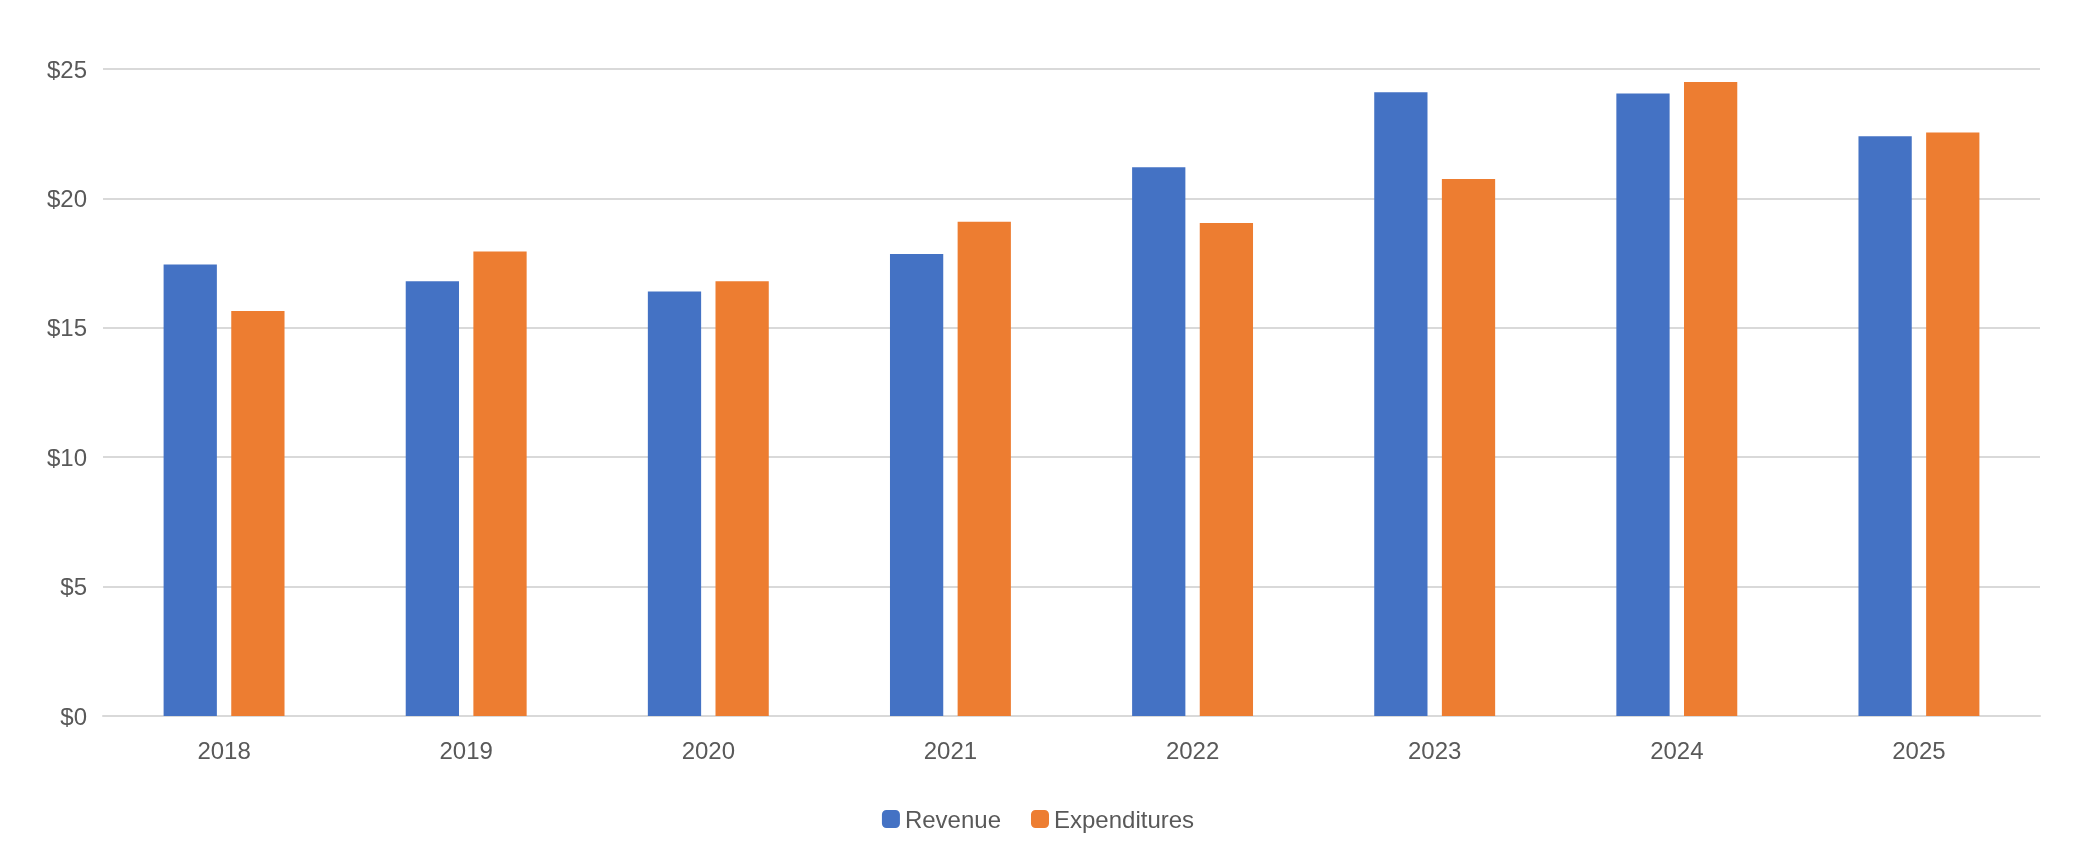 This screenshot has width=2079, height=846. Describe the element at coordinates (708, 750) in the screenshot. I see `x-tick-label: 2020` at that location.